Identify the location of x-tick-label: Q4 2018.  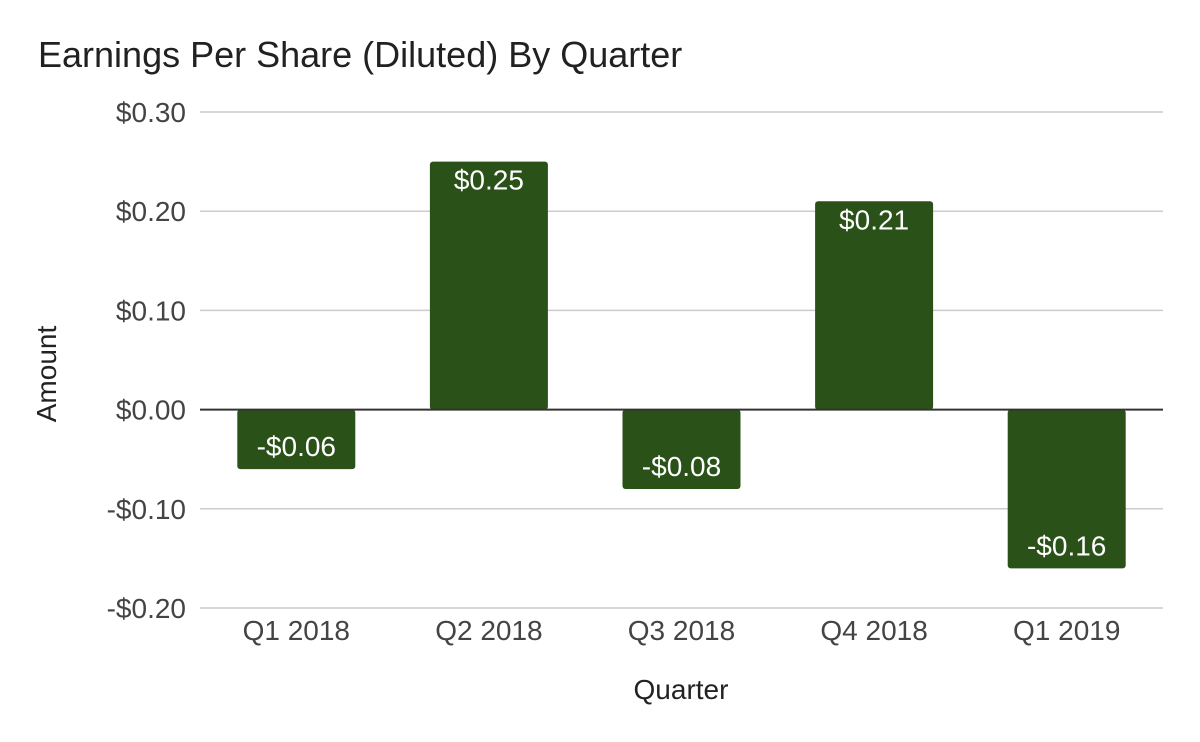
(873, 630).